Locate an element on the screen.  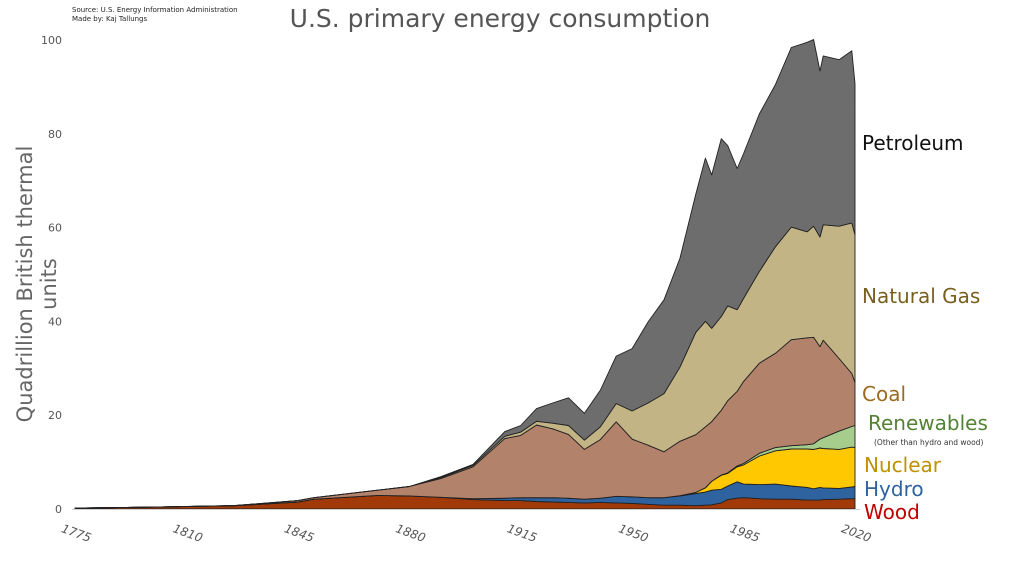
y-axis-label: Quadrillion British thermal units is located at coordinates (37, 284).